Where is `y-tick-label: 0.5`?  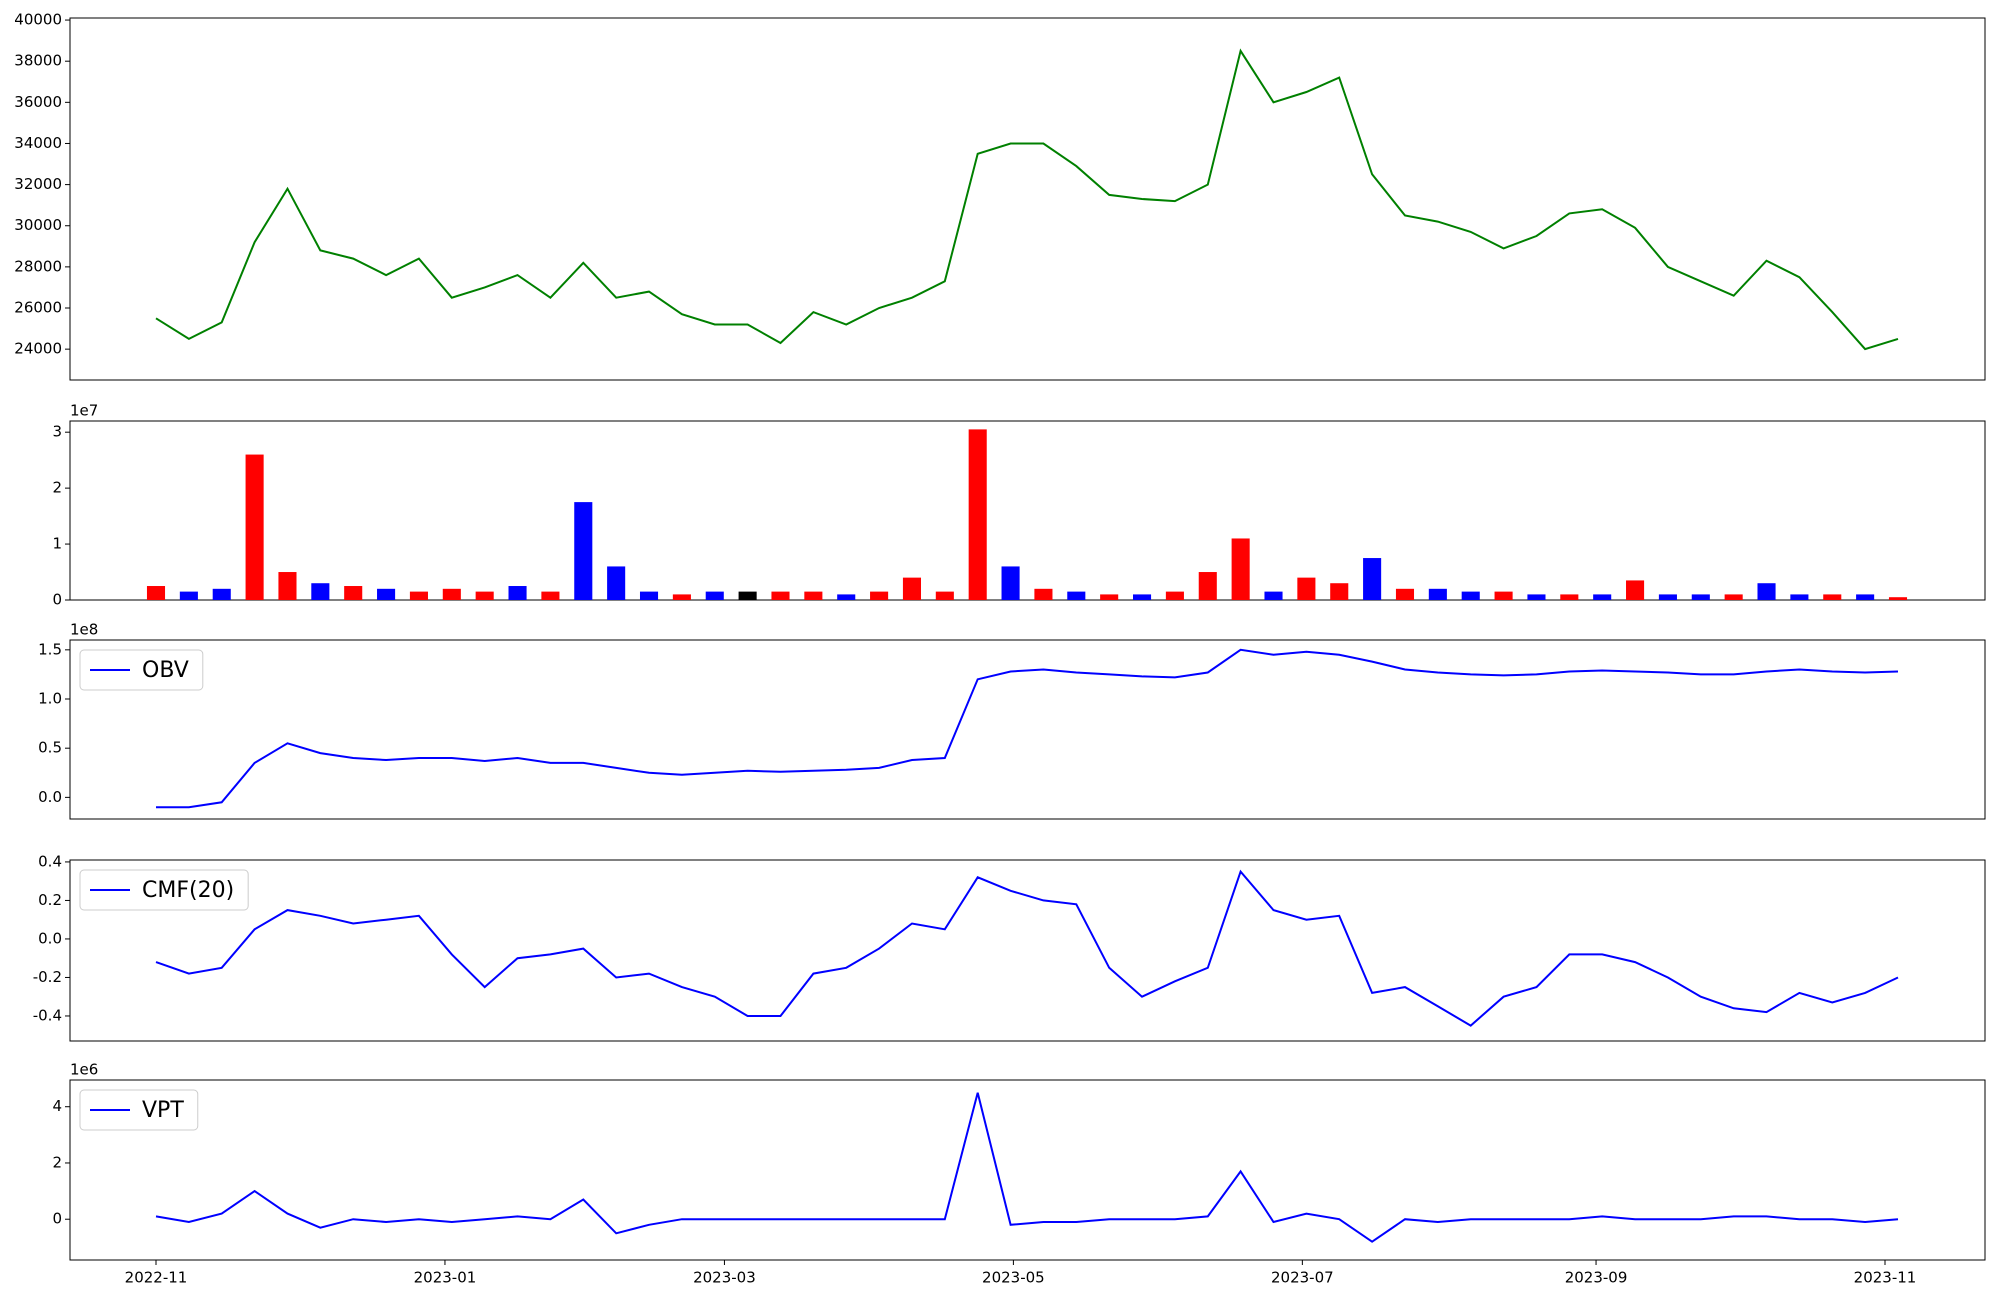 y-tick-label: 0.5 is located at coordinates (50, 748).